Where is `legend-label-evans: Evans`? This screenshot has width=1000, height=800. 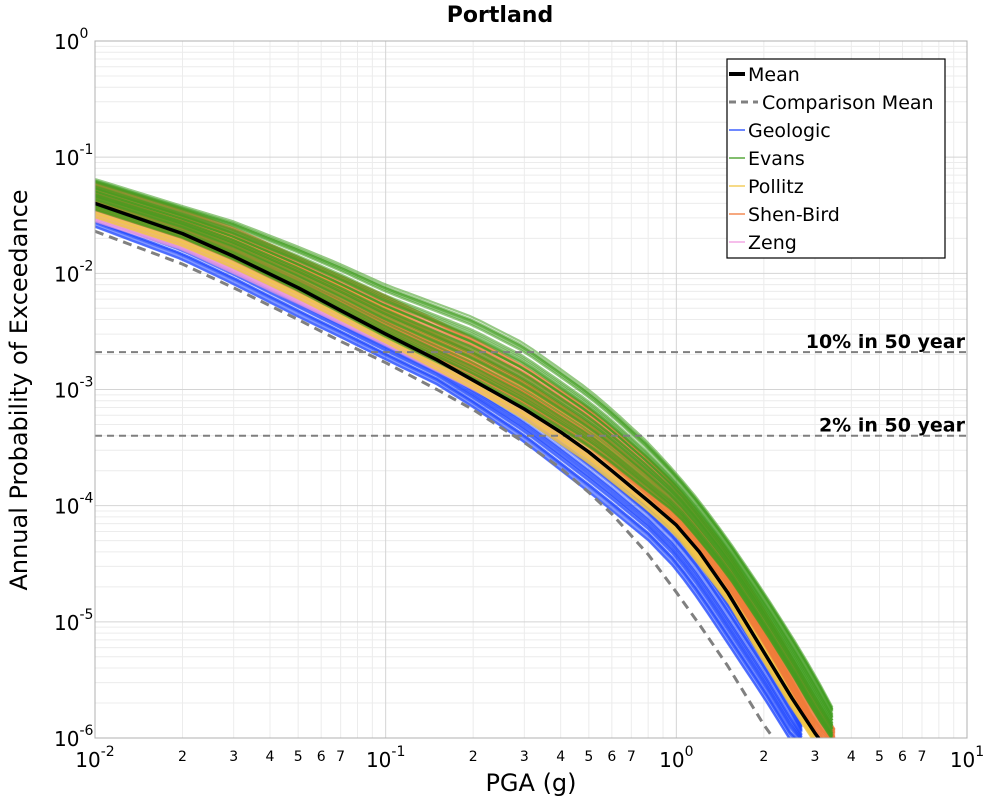
legend-label-evans: Evans is located at coordinates (776, 159).